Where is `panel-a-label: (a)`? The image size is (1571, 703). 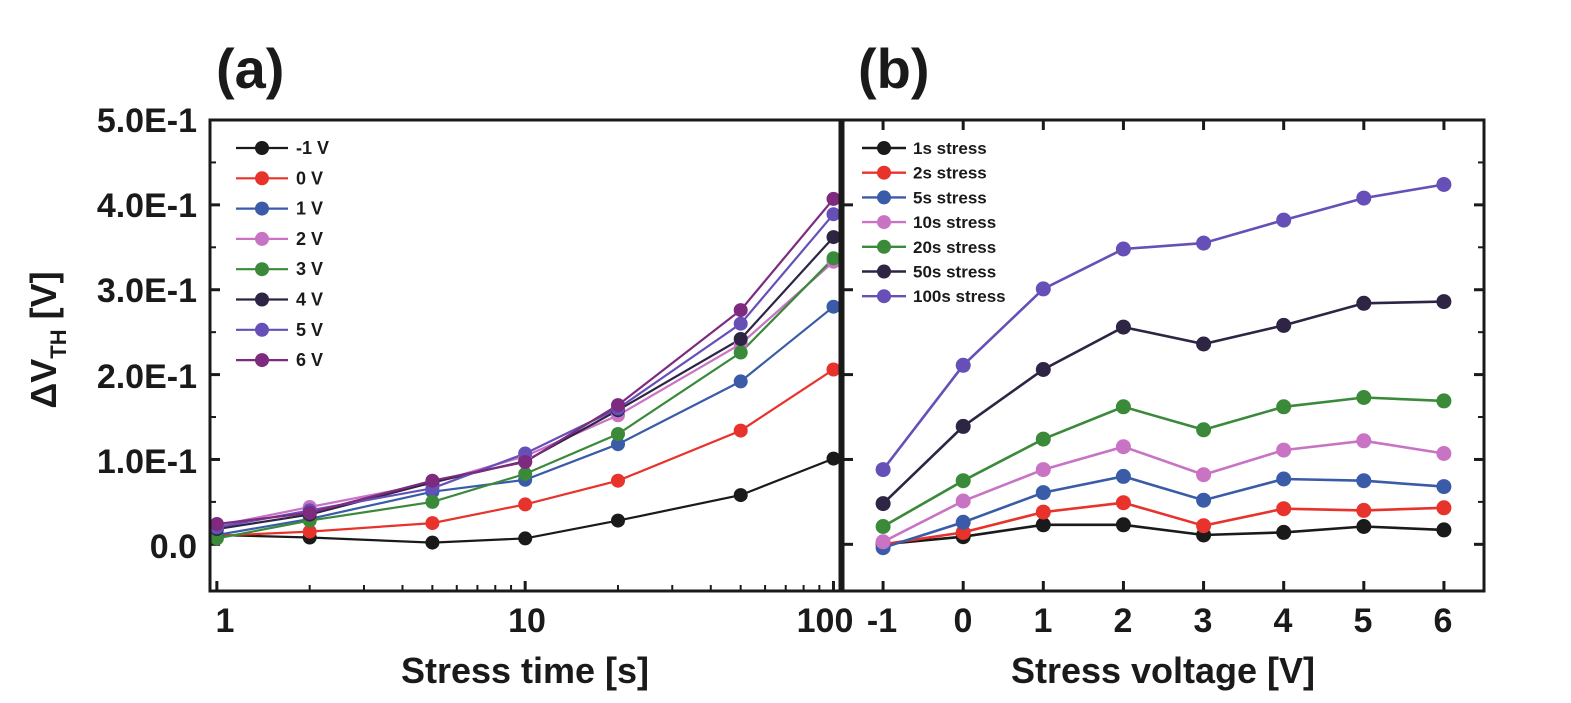 panel-a-label: (a) is located at coordinates (250, 68).